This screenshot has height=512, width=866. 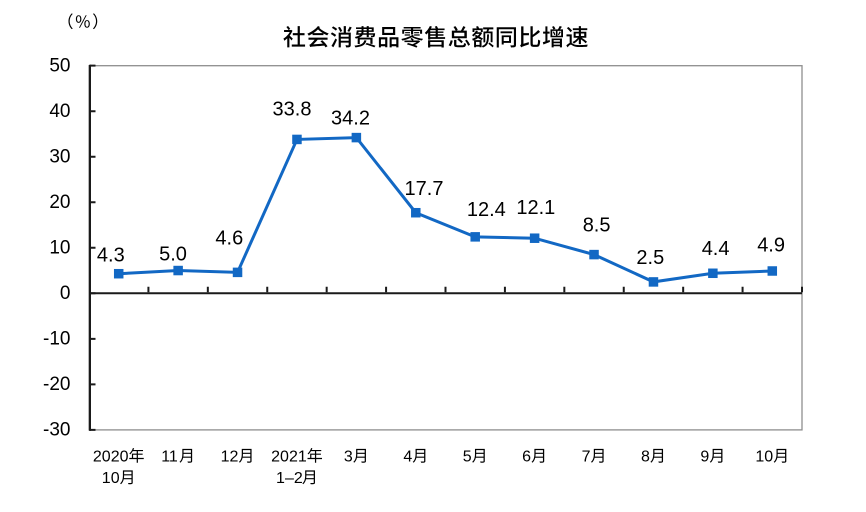 I want to click on svg-text: -30, so click(x=56, y=430).